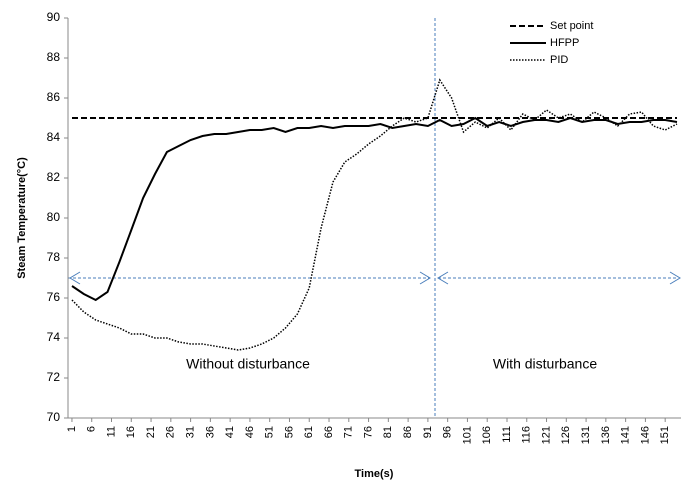  What do you see at coordinates (72, 429) in the screenshot?
I see `x-tick-label: 1` at bounding box center [72, 429].